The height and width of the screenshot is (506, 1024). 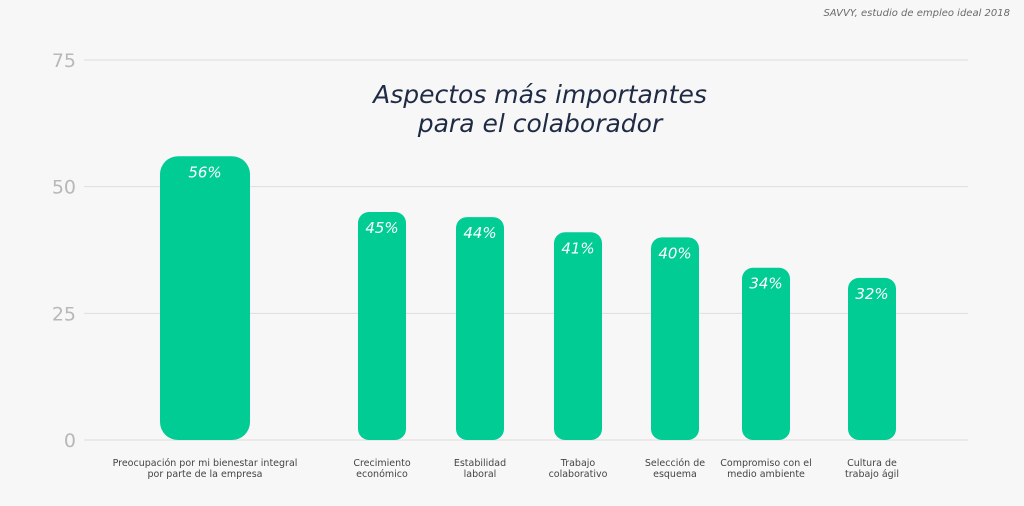 I want to click on x-category-label: Selección de, so click(x=675, y=463).